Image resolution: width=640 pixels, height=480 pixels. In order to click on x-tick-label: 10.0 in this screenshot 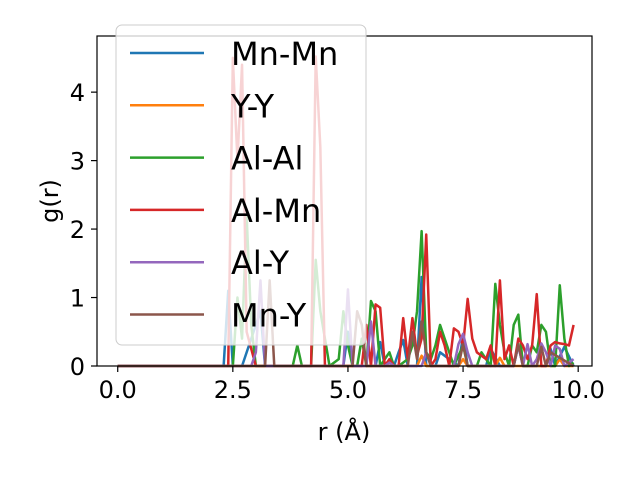, I will do `click(577, 390)`.